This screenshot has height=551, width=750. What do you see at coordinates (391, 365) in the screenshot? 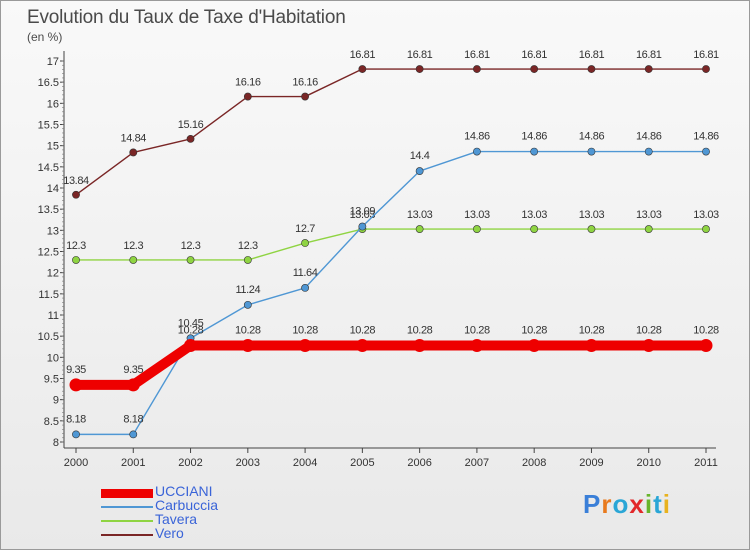
I see `series-line` at bounding box center [391, 365].